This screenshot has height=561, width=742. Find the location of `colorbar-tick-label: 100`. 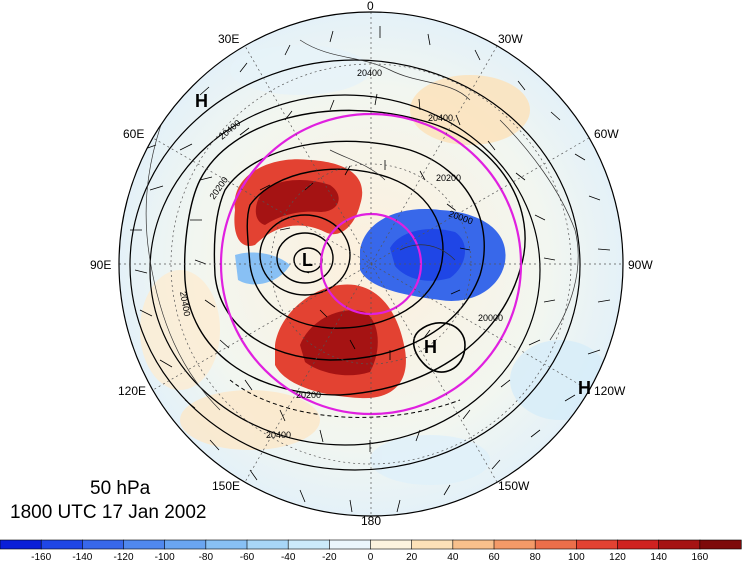

colorbar-tick-label: 100 is located at coordinates (576, 556).